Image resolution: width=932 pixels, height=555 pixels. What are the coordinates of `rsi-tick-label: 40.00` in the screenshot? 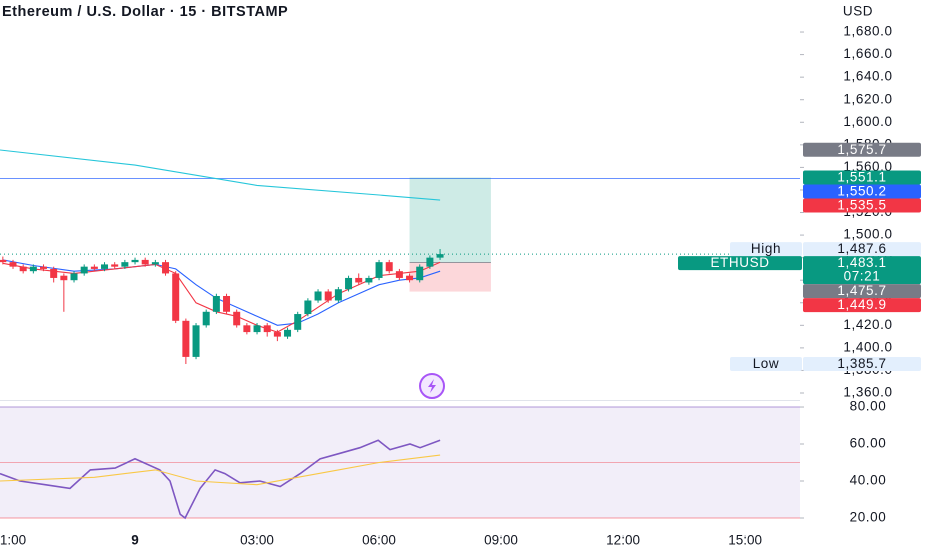 It's located at (868, 480).